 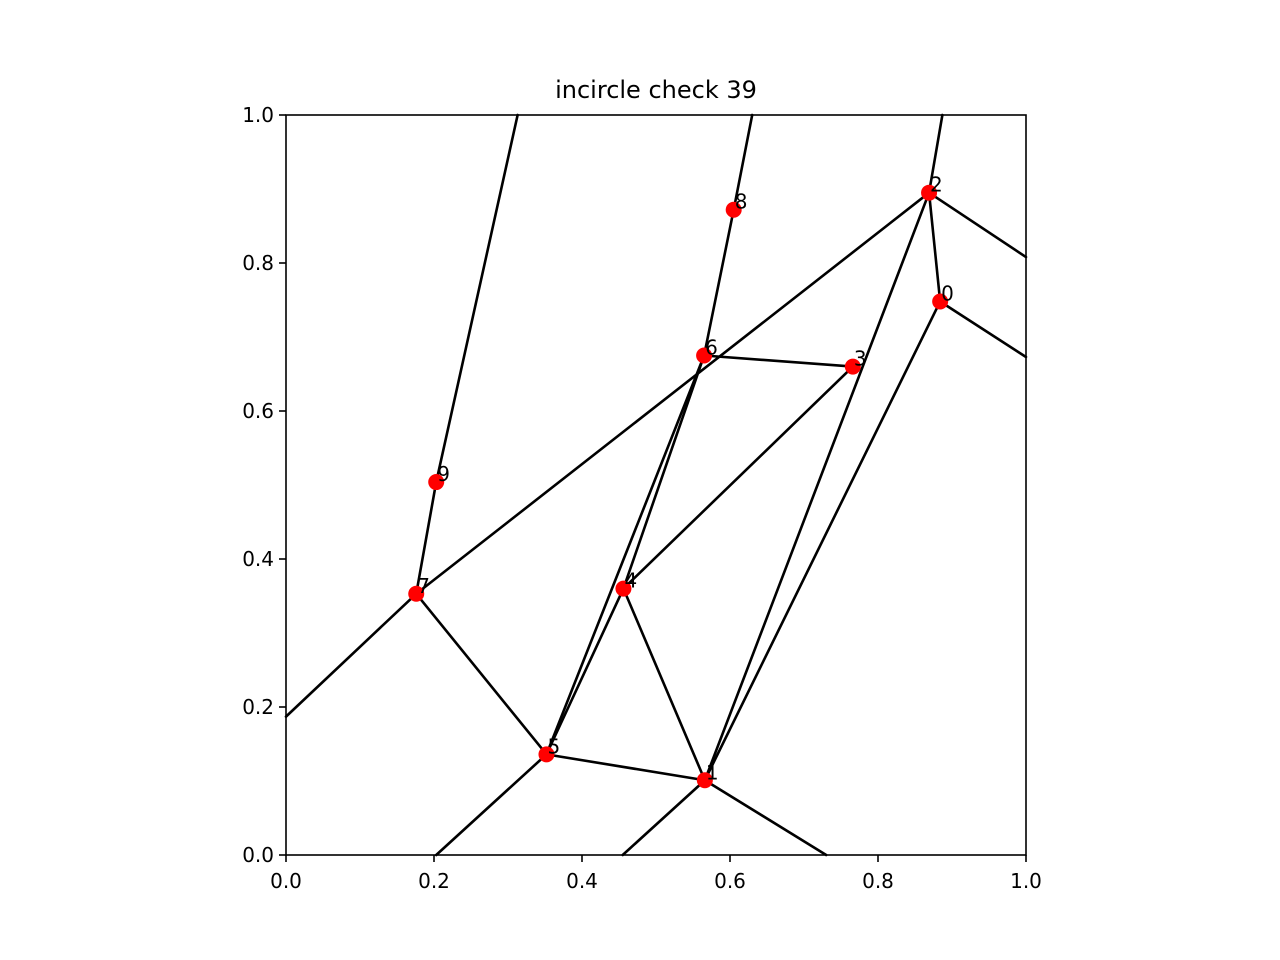 What do you see at coordinates (582, 881) in the screenshot?
I see `x-tick-label: 0.4` at bounding box center [582, 881].